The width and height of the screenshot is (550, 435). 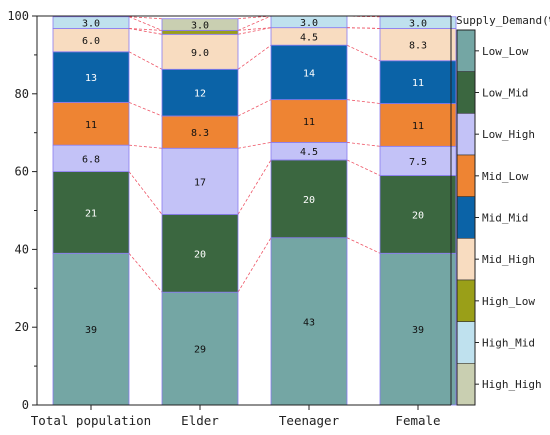 I want to click on data-label: 9.0, so click(x=200, y=53).